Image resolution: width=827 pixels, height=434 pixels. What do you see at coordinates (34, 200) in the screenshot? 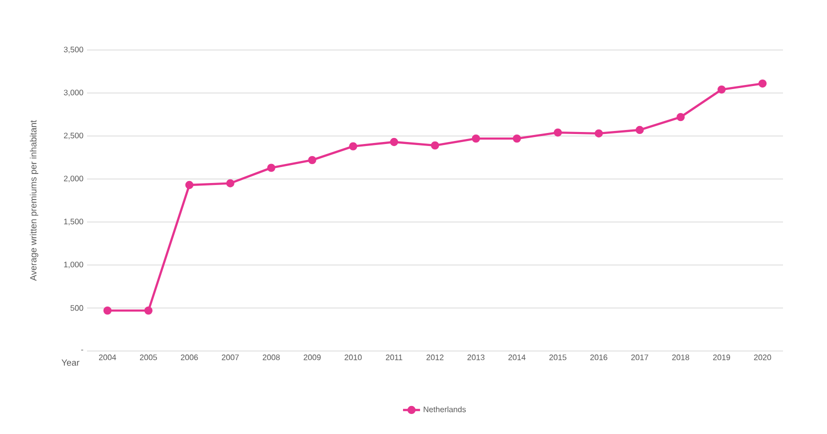
I see `y-axis-title: Average written premiums per inhabitant` at bounding box center [34, 200].